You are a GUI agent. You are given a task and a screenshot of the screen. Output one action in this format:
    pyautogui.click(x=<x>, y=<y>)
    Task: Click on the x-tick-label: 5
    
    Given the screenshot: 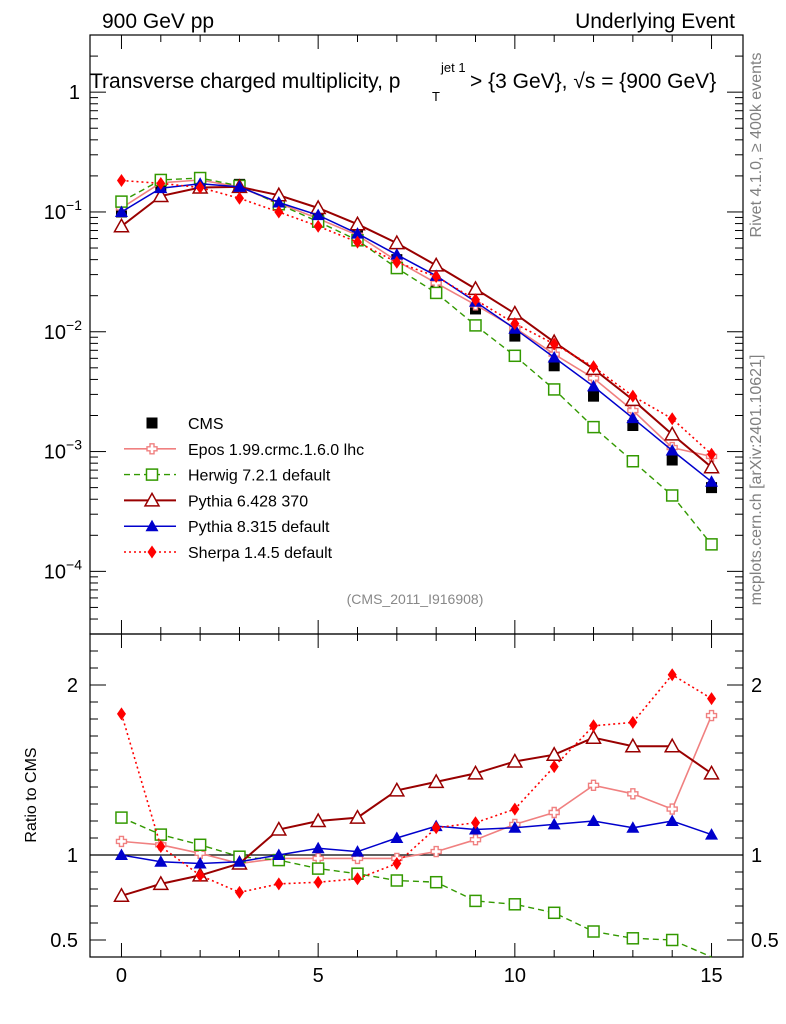 What is the action you would take?
    pyautogui.click(x=318, y=976)
    